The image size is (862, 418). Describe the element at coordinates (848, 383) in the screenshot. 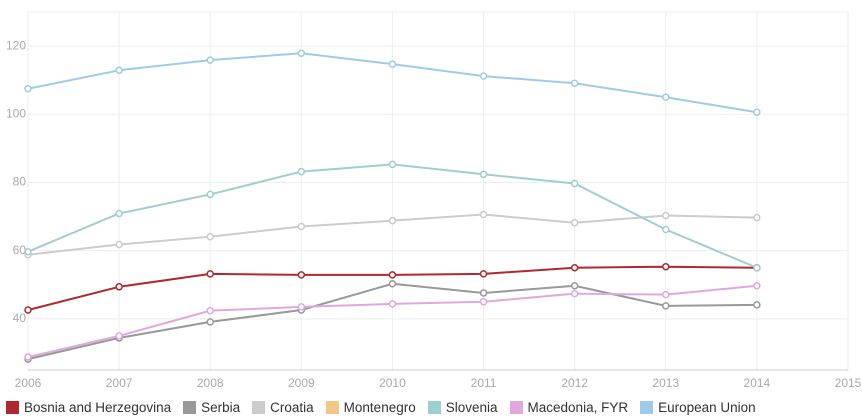

I see `x-tick-label: 2015` at that location.